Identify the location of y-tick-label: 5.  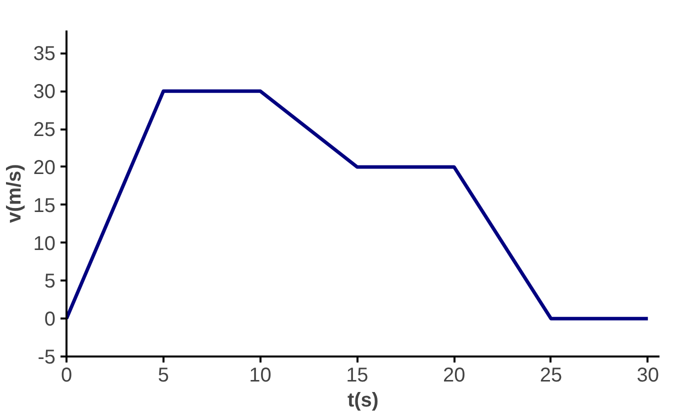
(50, 281).